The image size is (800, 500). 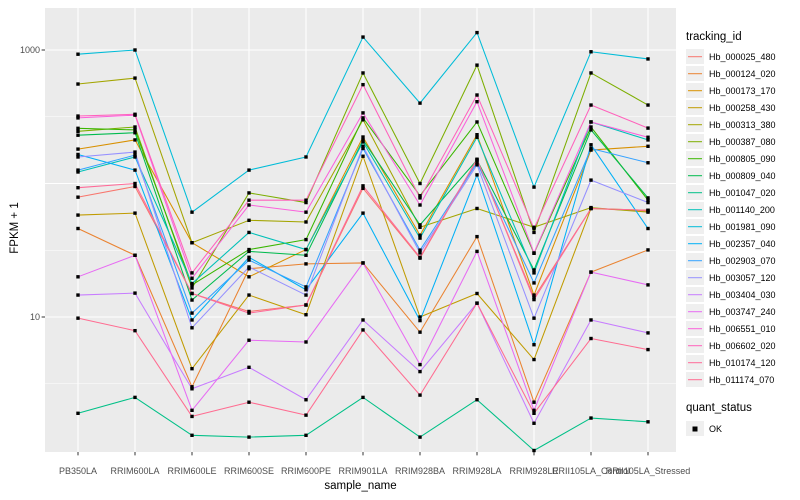 What do you see at coordinates (743, 277) in the screenshot?
I see `legend-entry: Hb_003057_120` at bounding box center [743, 277].